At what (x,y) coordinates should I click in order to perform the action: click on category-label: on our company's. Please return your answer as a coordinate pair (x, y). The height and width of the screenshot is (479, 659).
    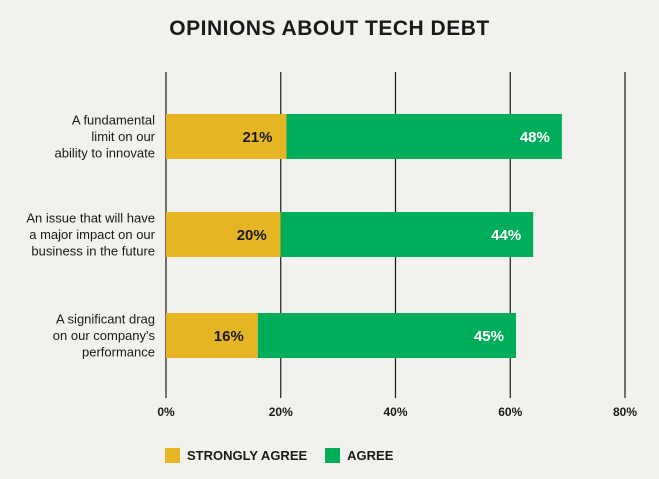
    Looking at the image, I should click on (104, 335).